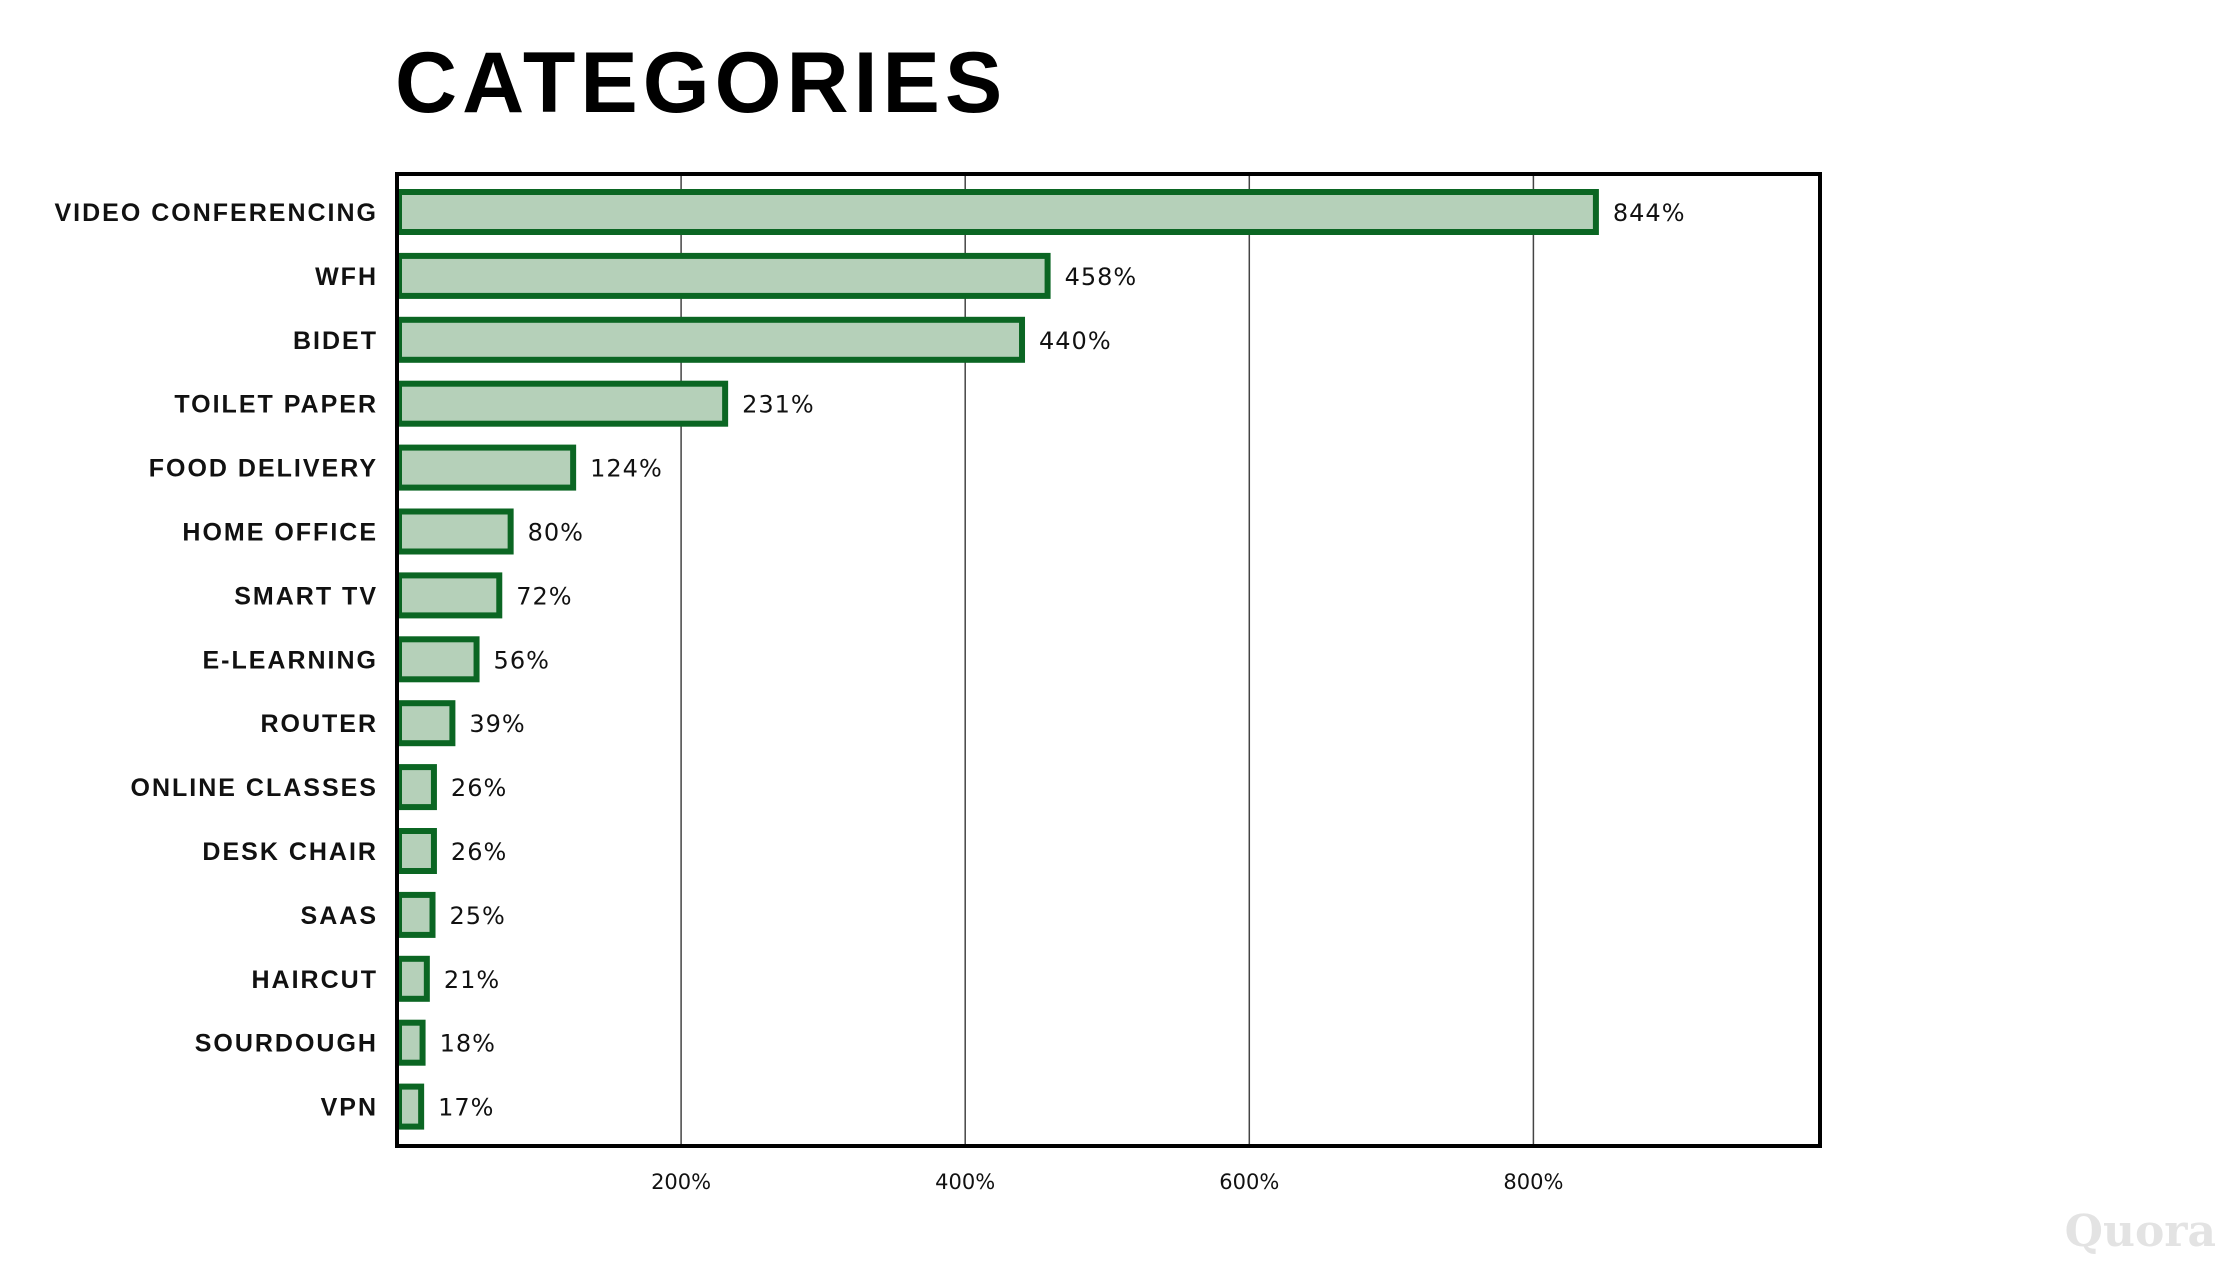 This screenshot has width=2236, height=1262. What do you see at coordinates (466, 1108) in the screenshot?
I see `value-label: 17%` at bounding box center [466, 1108].